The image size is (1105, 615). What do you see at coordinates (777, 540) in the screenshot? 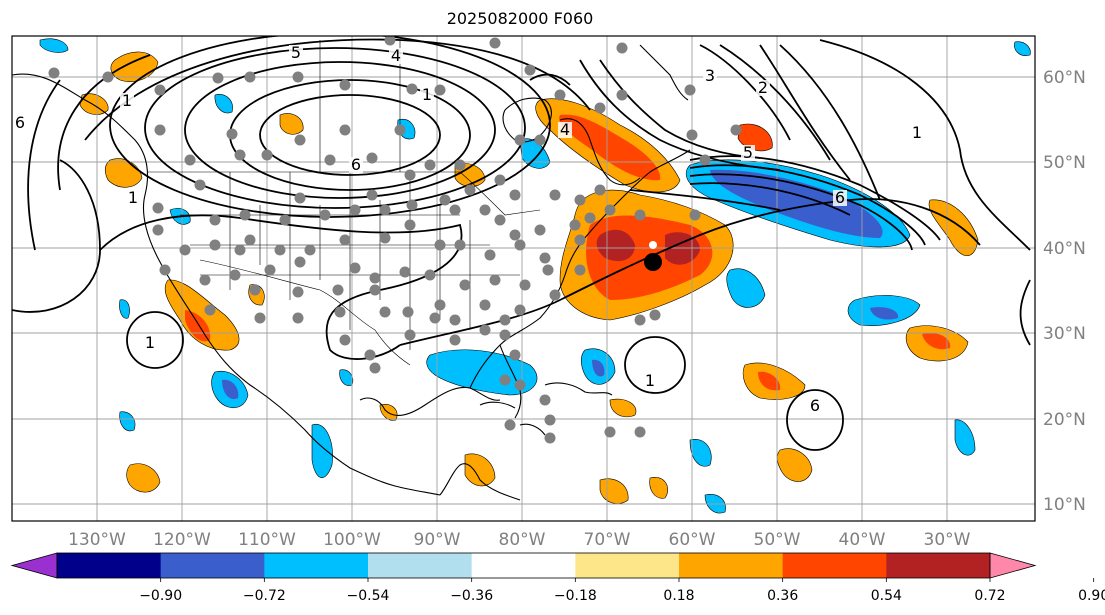
I see `longitude-label: 50°W` at bounding box center [777, 540].